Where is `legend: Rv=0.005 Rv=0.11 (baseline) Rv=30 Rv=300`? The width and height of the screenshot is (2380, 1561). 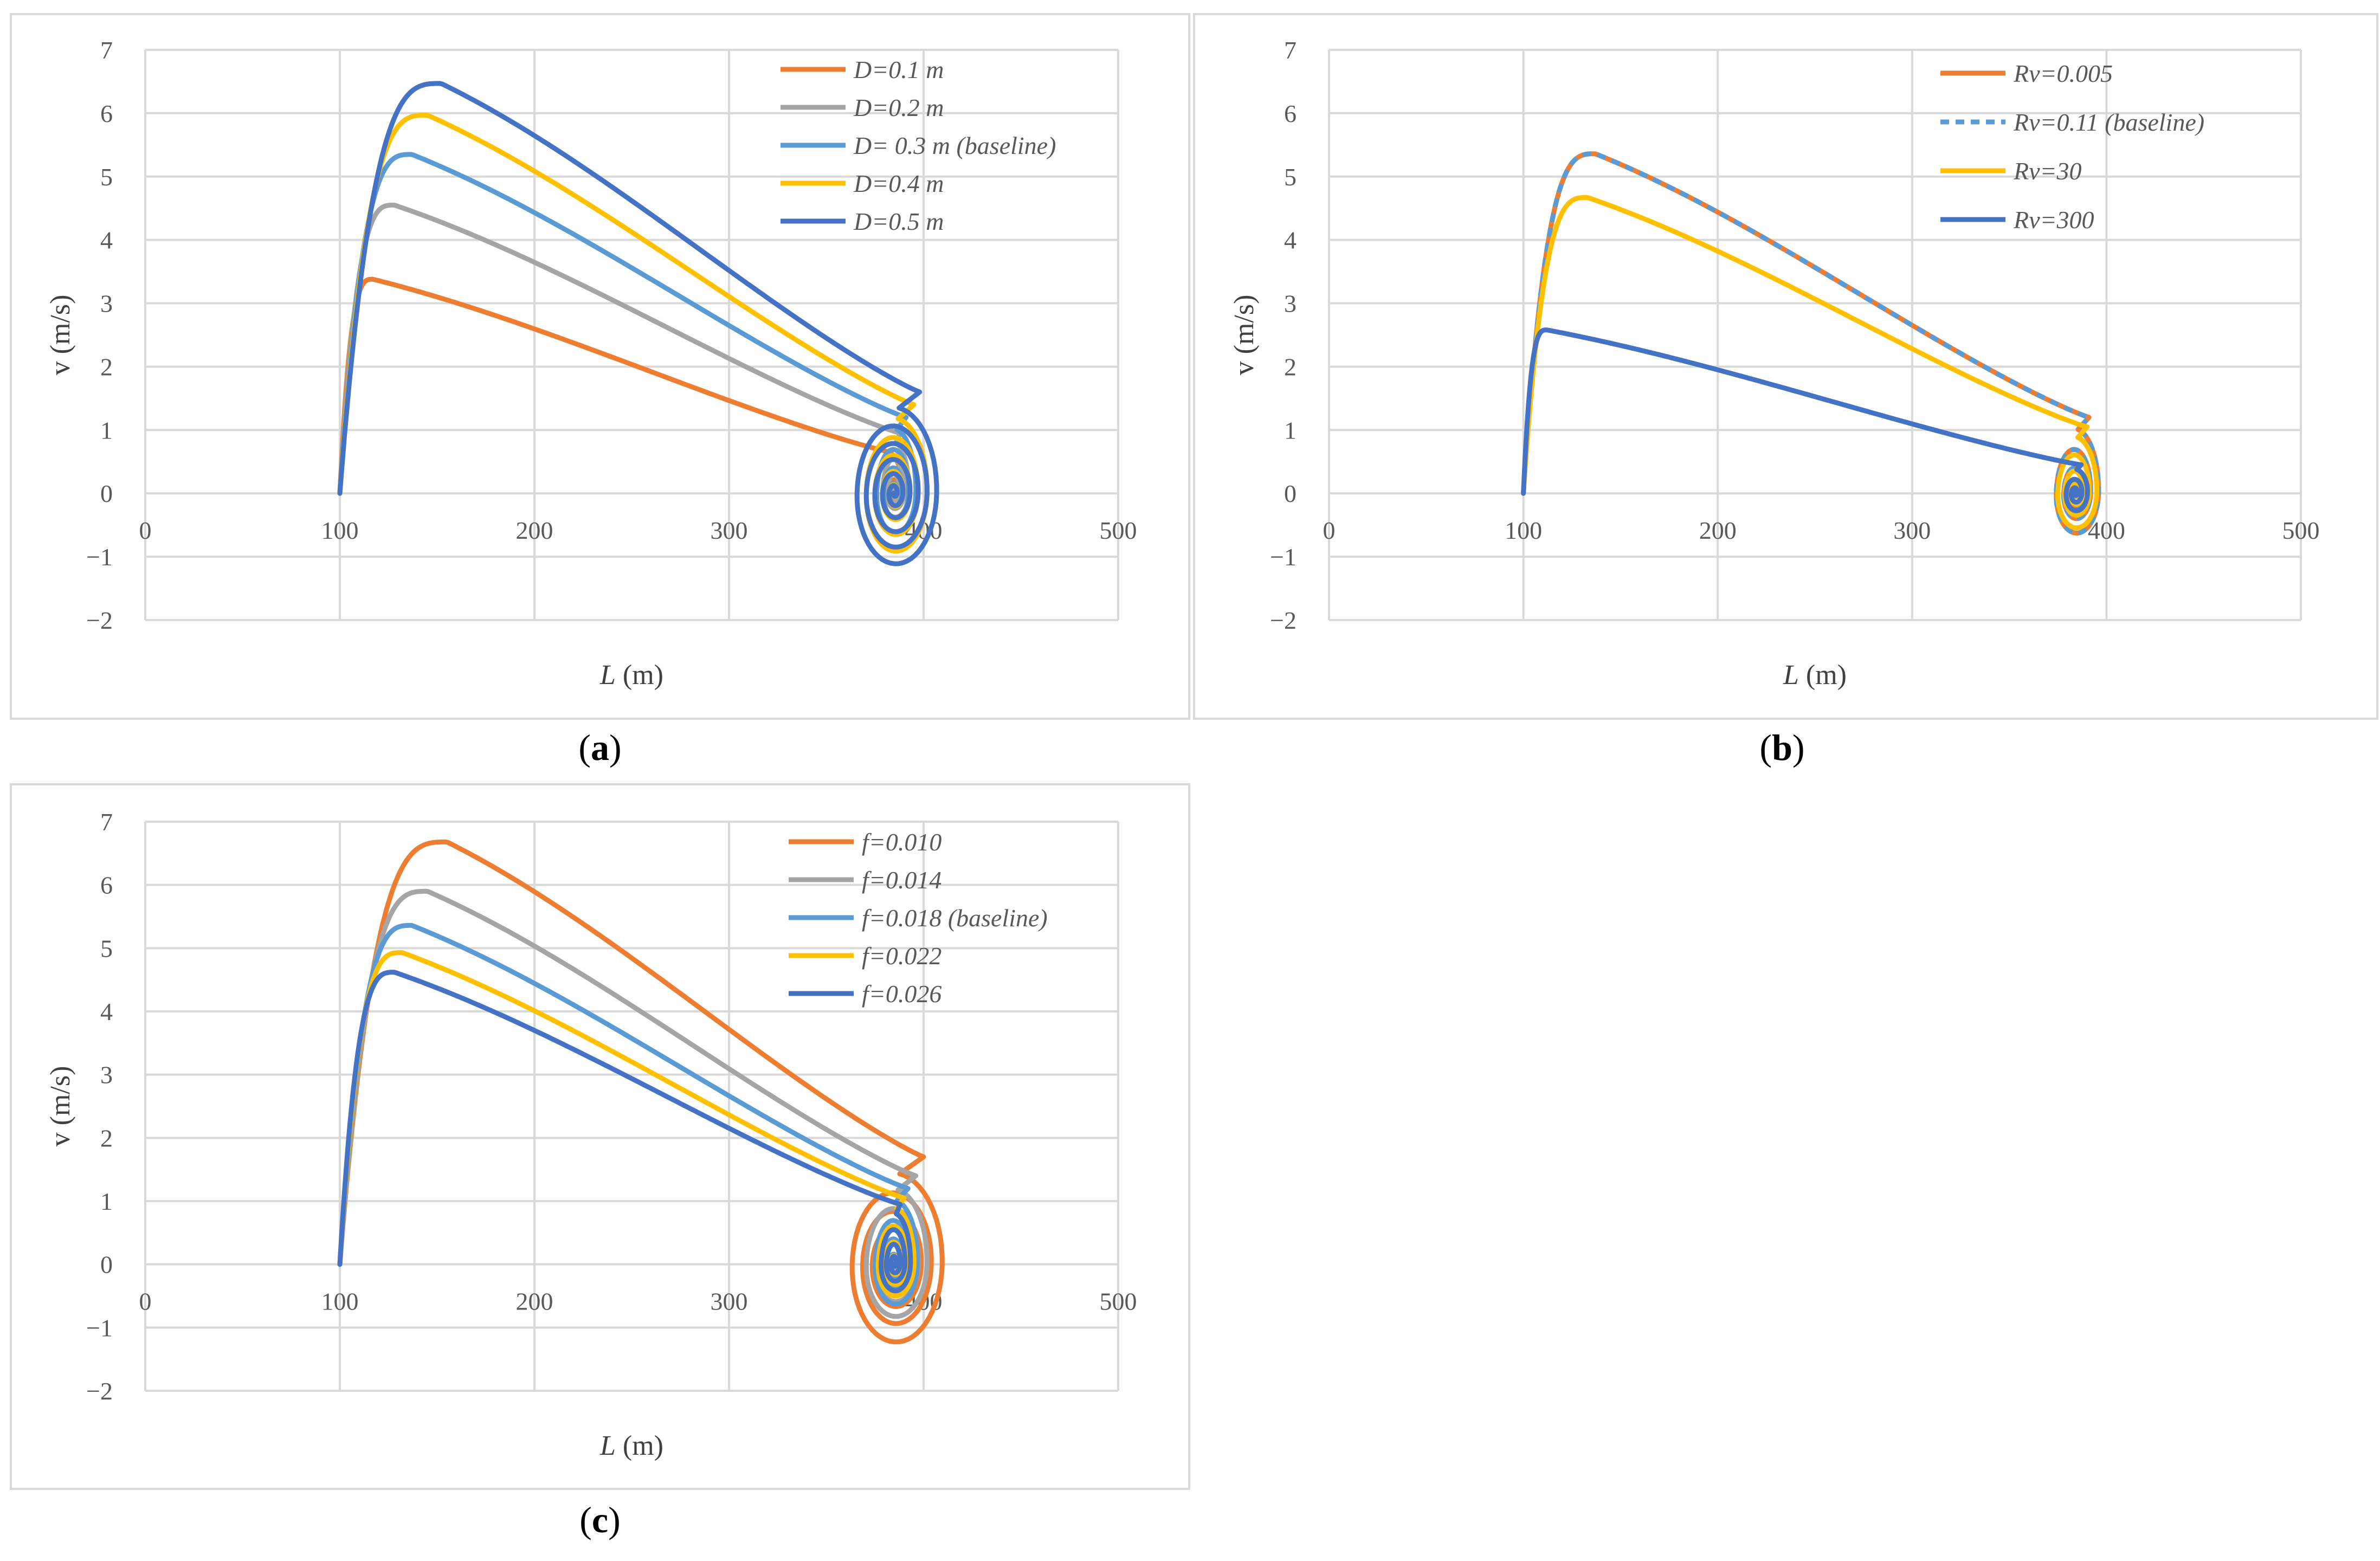 legend: Rv=0.005 Rv=0.11 (baseline) Rv=30 Rv=300 is located at coordinates (2072, 147).